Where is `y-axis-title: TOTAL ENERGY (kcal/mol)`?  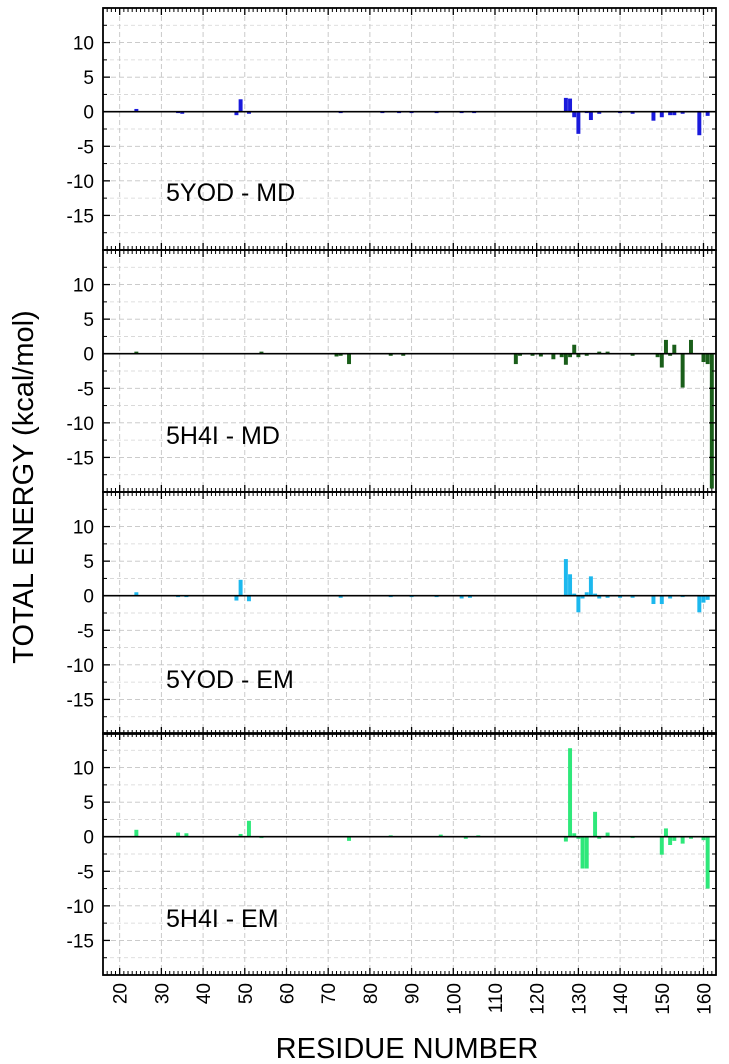 y-axis-title: TOTAL ENERGY (kcal/mol) is located at coordinates (24, 486).